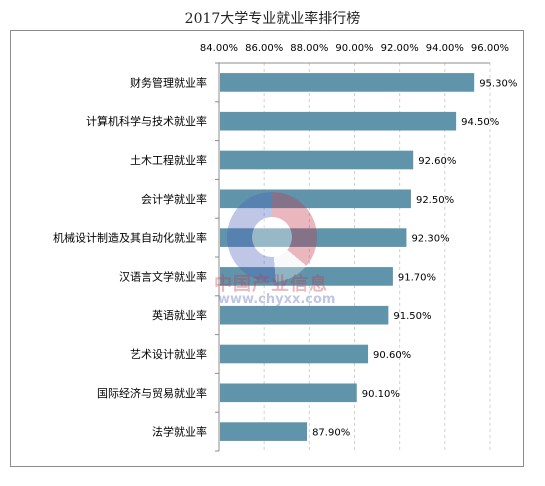  What do you see at coordinates (168, 160) in the screenshot?
I see `category-label: 土木工程就业率` at bounding box center [168, 160].